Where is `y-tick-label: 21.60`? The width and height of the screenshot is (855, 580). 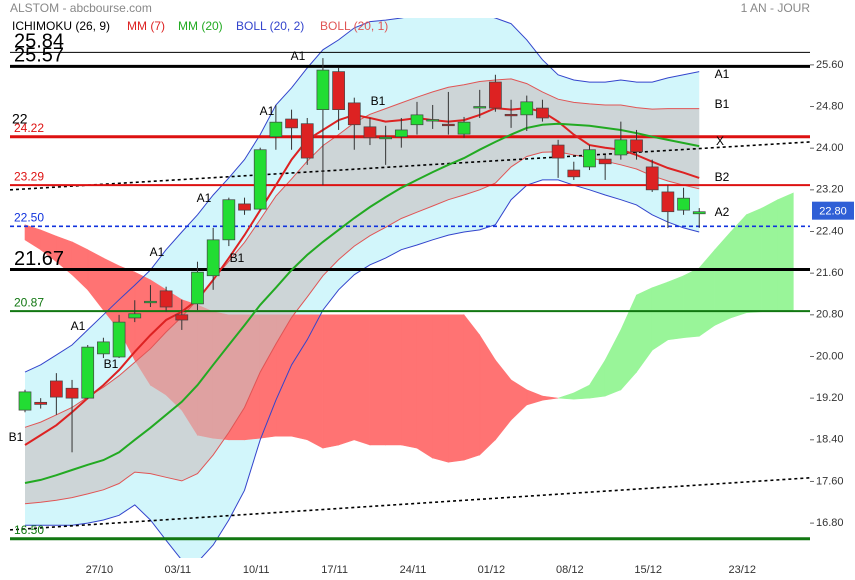 y-tick-label: 21.60 is located at coordinates (830, 273).